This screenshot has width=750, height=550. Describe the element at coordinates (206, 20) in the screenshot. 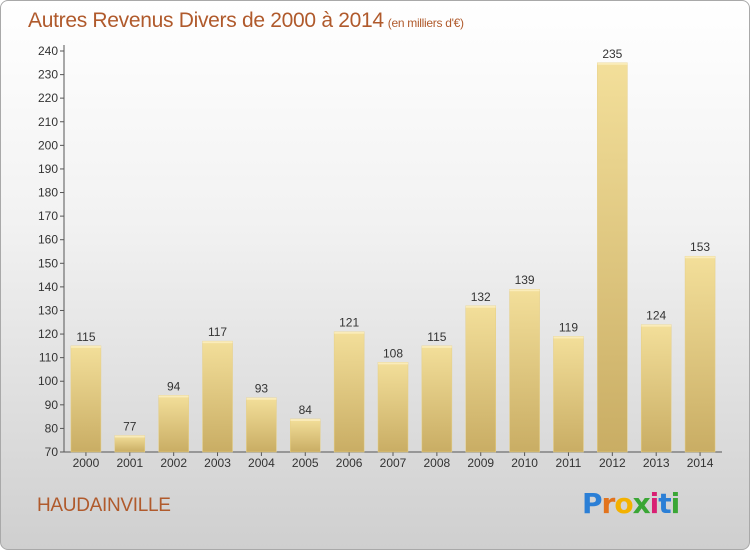

I see `chart-title-text: Autres Revenus Divers de 2000 à 2014` at that location.